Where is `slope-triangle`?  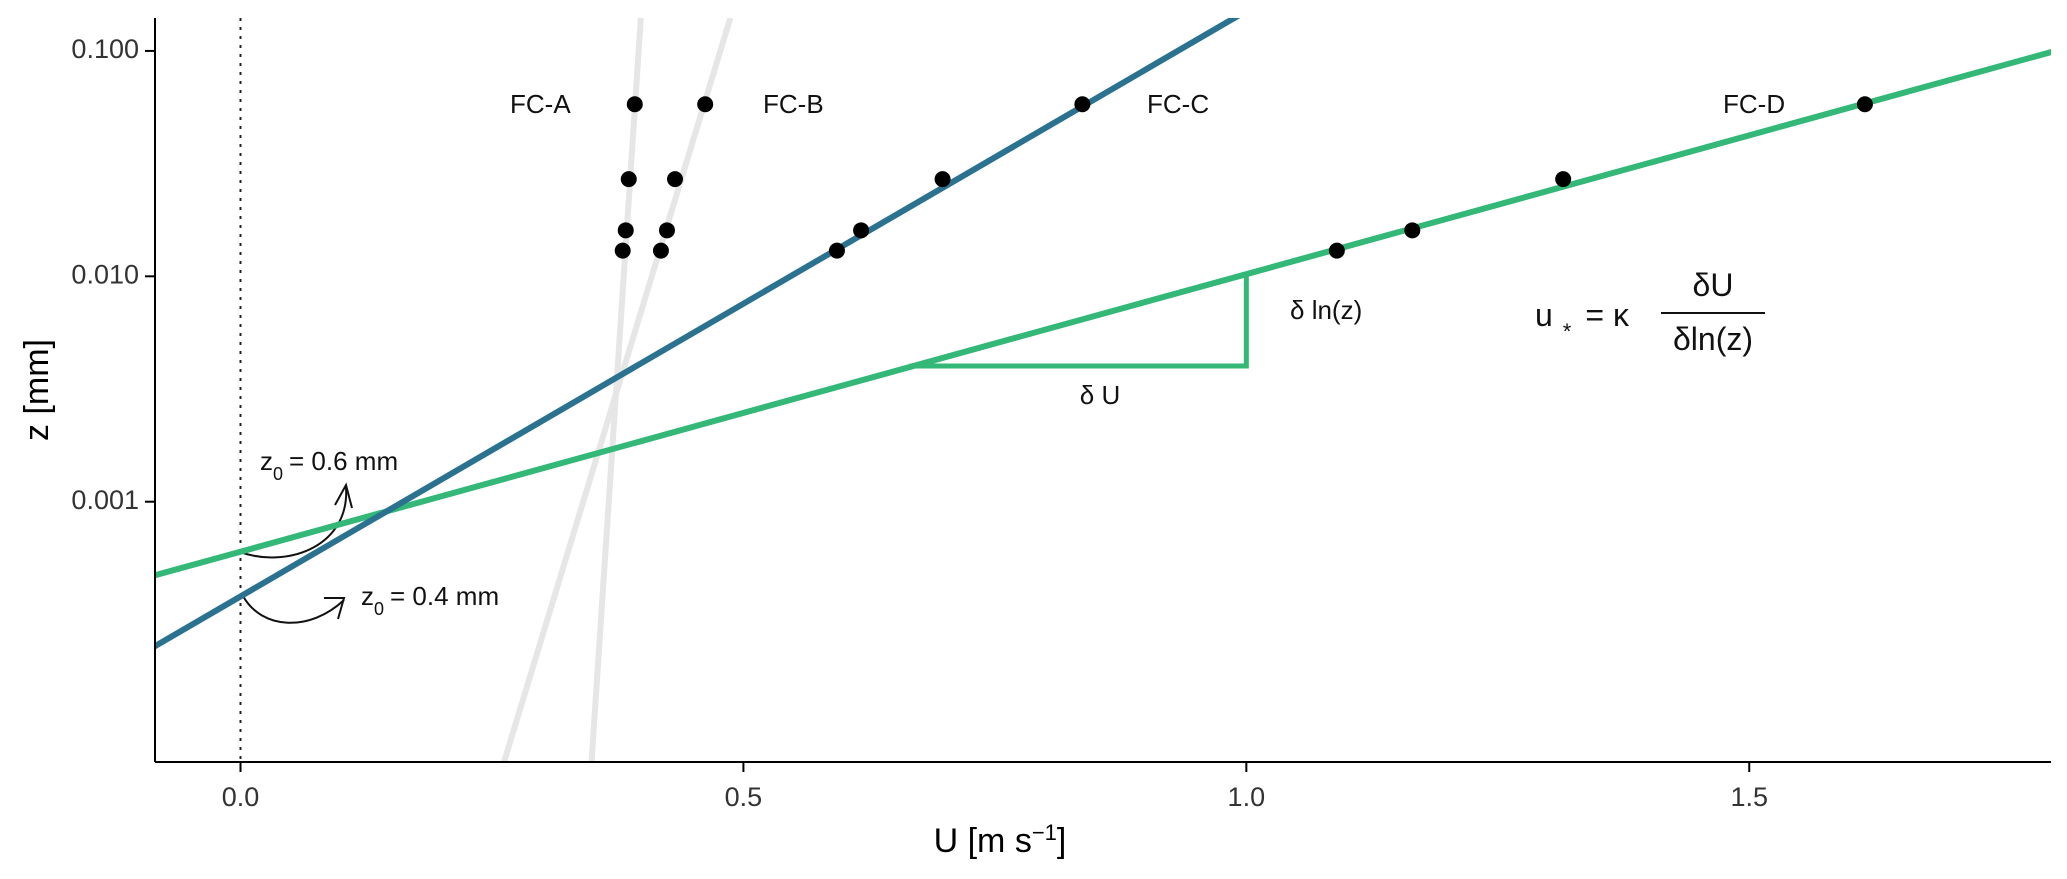
slope-triangle is located at coordinates (1079, 321).